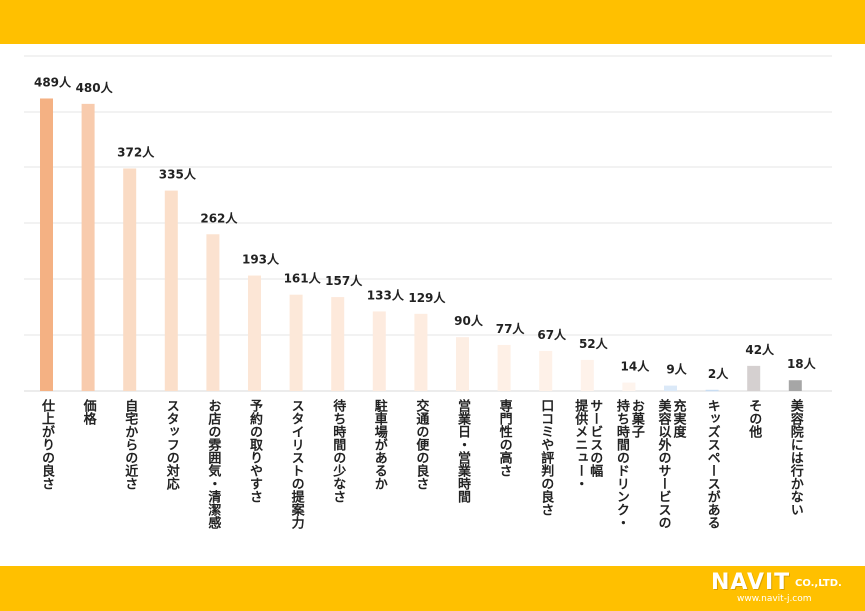  Describe the element at coordinates (713, 464) in the screenshot. I see `category-label: キッズスペースがある` at that location.